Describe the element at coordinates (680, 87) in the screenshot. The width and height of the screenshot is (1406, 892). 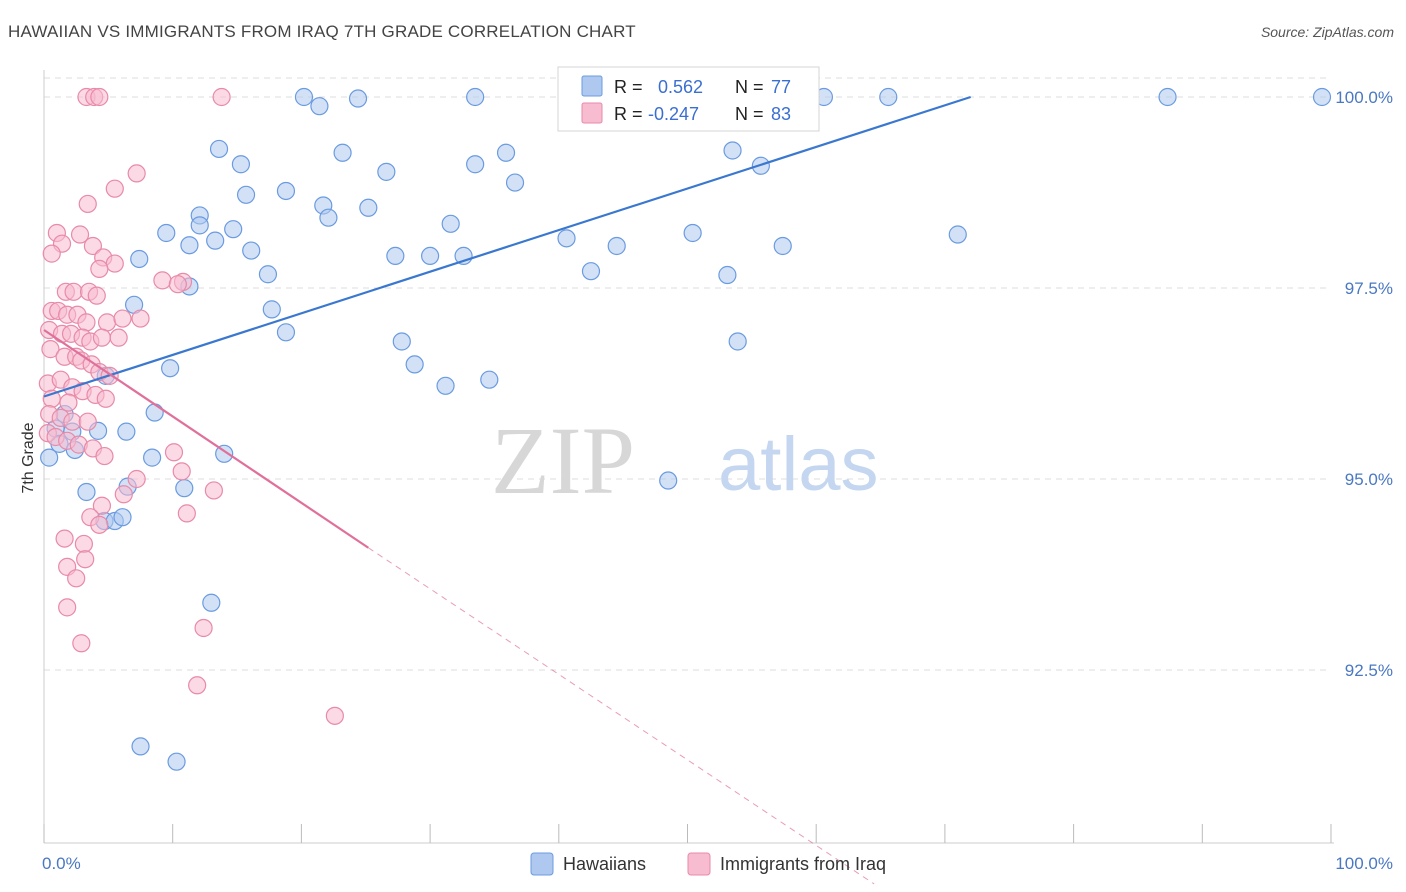
I see `legend-hawaiians-r-value: 0.562` at that location.